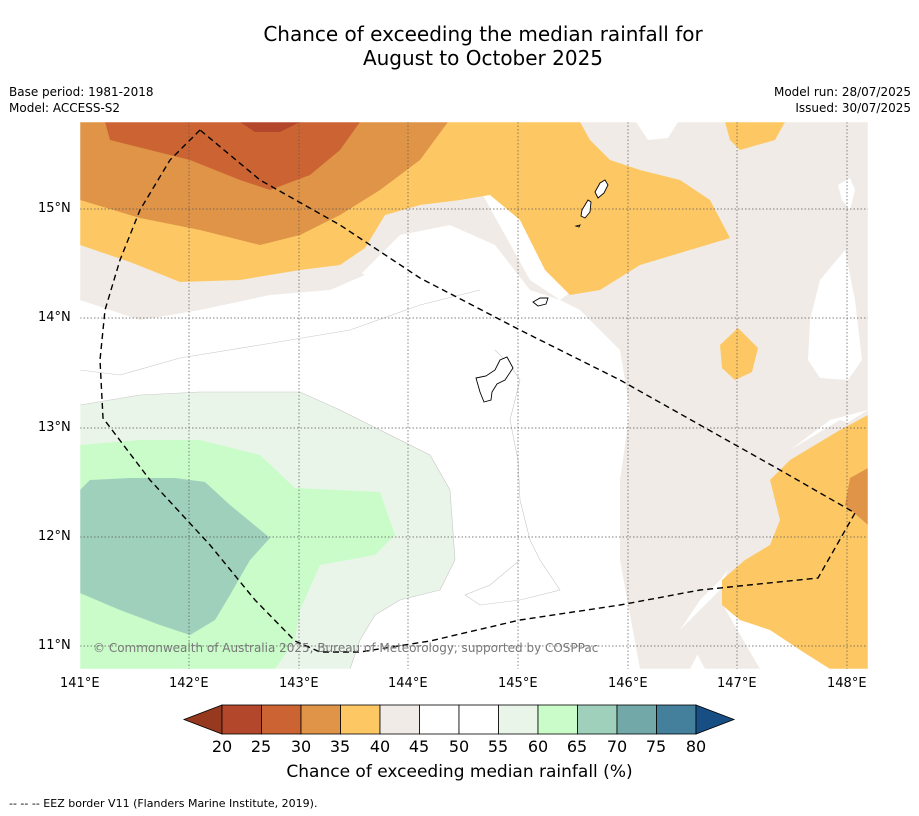 This screenshot has width=919, height=816. I want to click on colorbar-tick-75: 75, so click(656, 746).